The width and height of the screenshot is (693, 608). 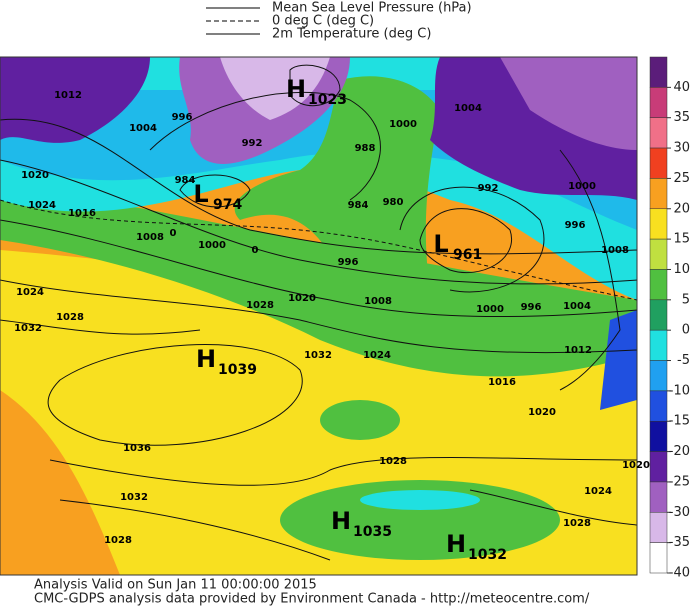 What do you see at coordinates (679, 512) in the screenshot?
I see `colorbar-label: -30` at bounding box center [679, 512].